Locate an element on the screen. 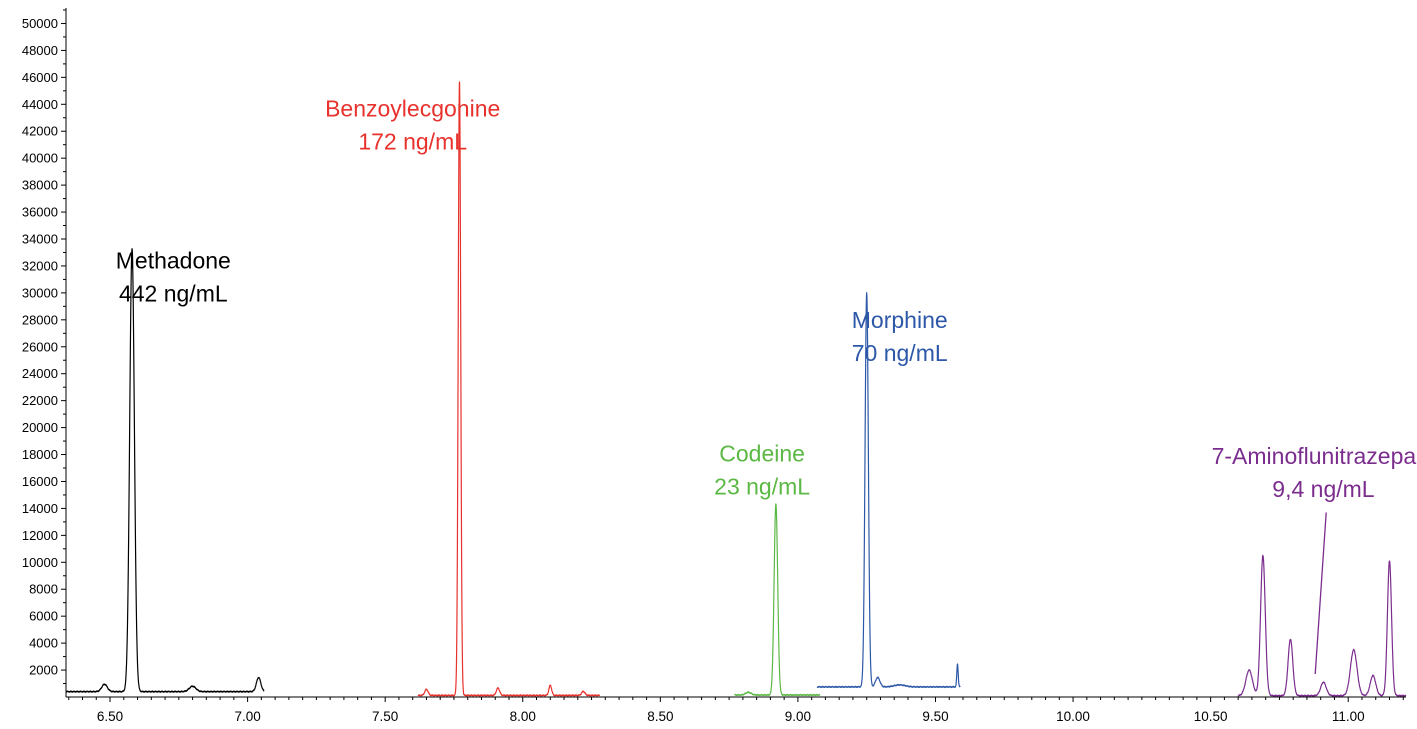  peak-label-line: Methadone is located at coordinates (173, 261).